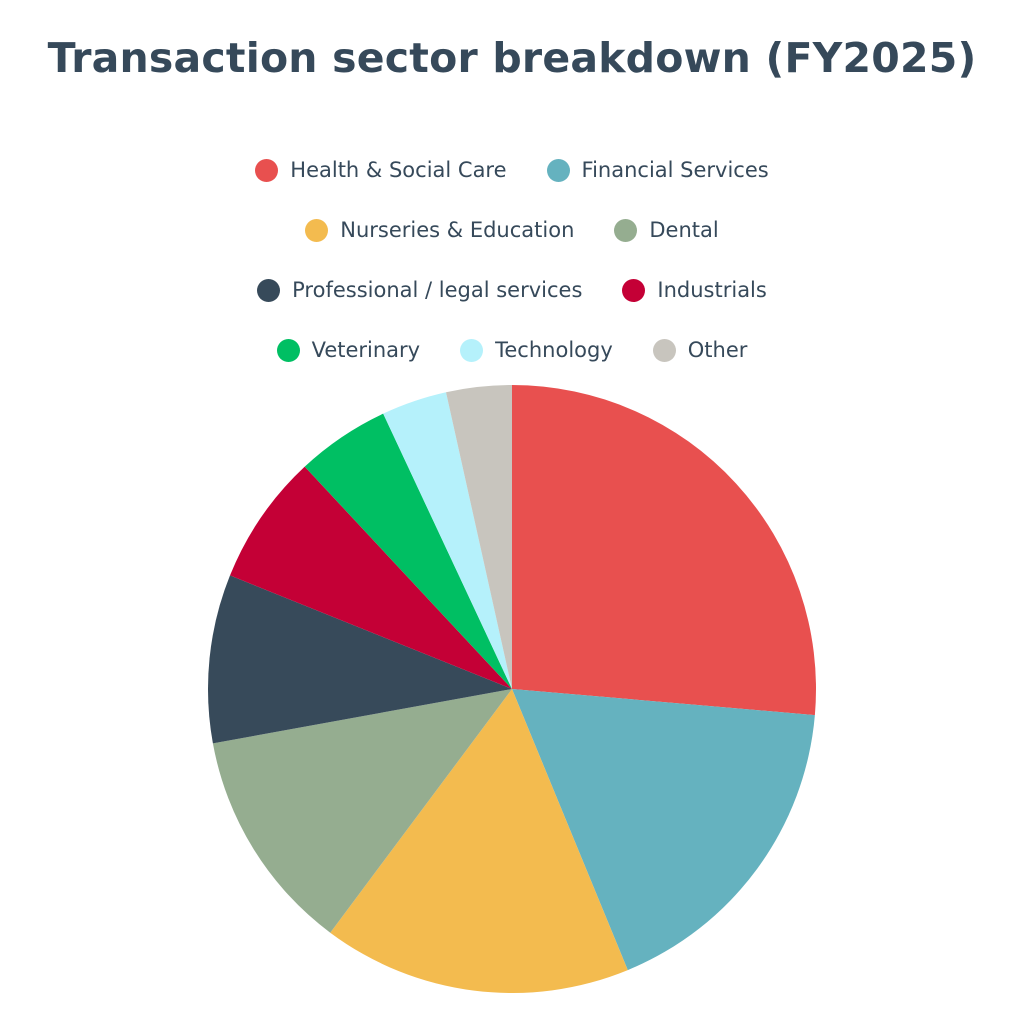  I want to click on legend-item-professional-legal-services: Professional / legal services, so click(419, 290).